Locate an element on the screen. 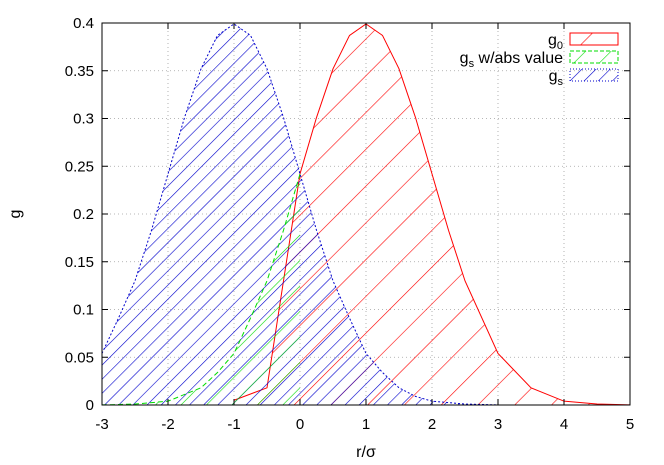  legend-entry-gs: gs is located at coordinates (584, 78).